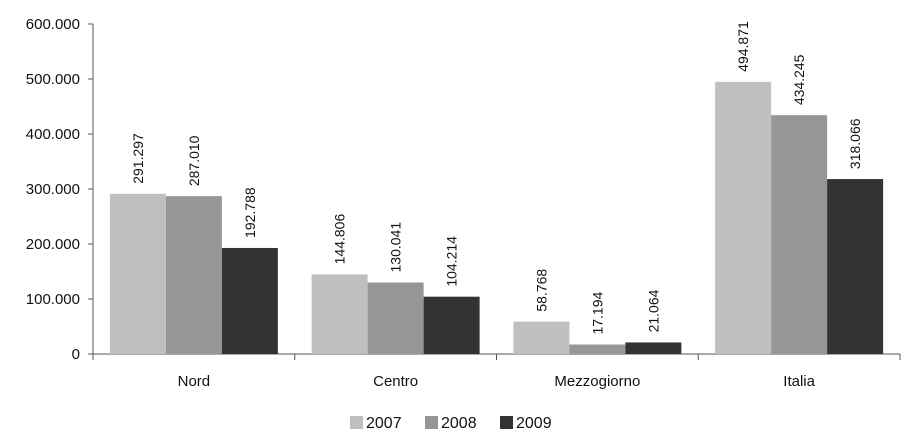 The width and height of the screenshot is (915, 442). I want to click on bar-2007-centro, so click(339, 314).